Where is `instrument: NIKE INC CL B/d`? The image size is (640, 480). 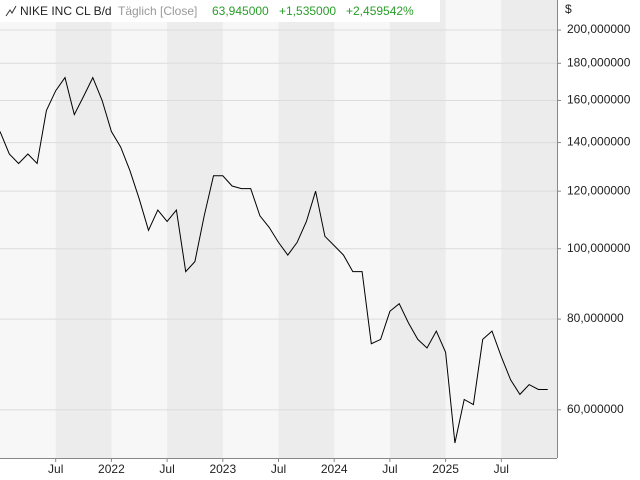
instrument: NIKE INC CL B/d is located at coordinates (66, 11).